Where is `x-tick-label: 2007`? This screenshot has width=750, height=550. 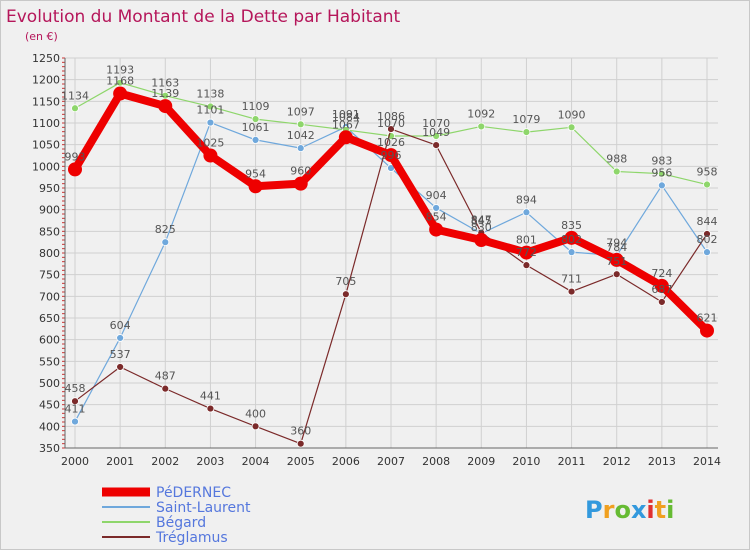
x-tick-label: 2007 is located at coordinates (391, 461).